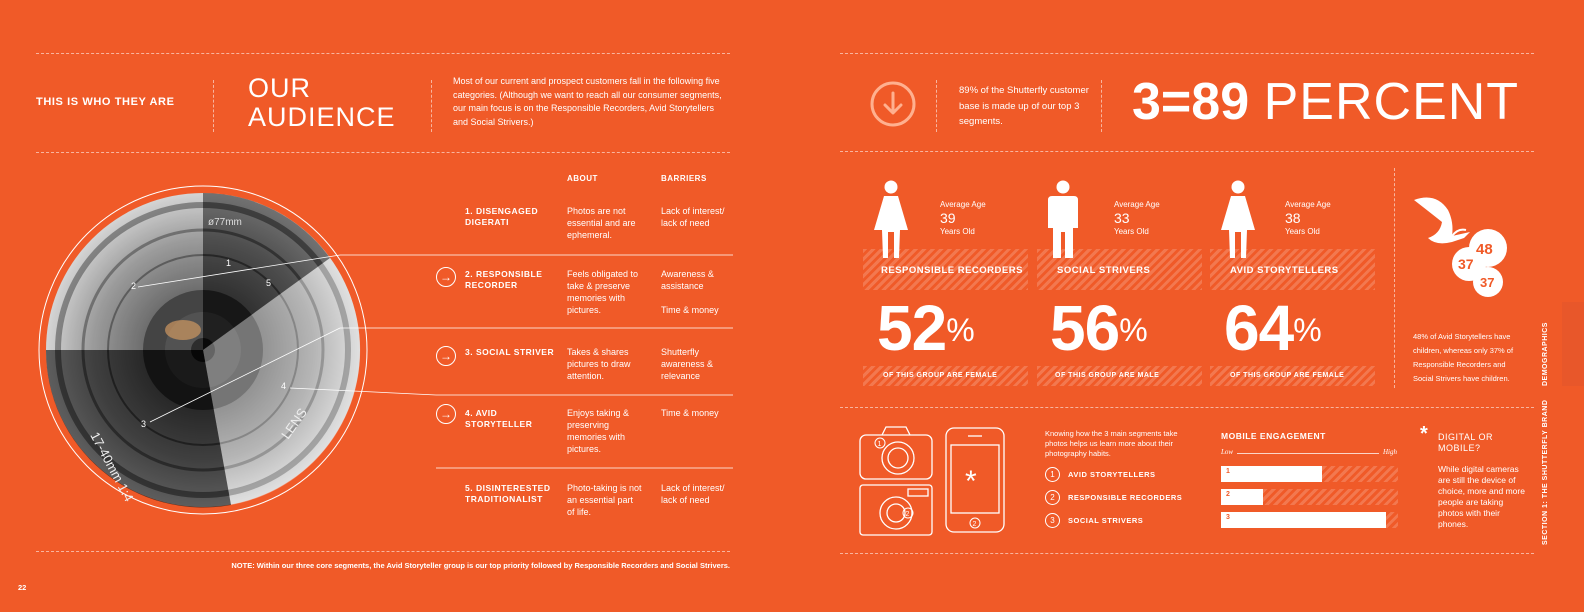 This screenshot has height=612, width=1584. What do you see at coordinates (945, 376) in the screenshot?
I see `group-1-caption: OF THIS GROUP ARE FEMALE` at bounding box center [945, 376].